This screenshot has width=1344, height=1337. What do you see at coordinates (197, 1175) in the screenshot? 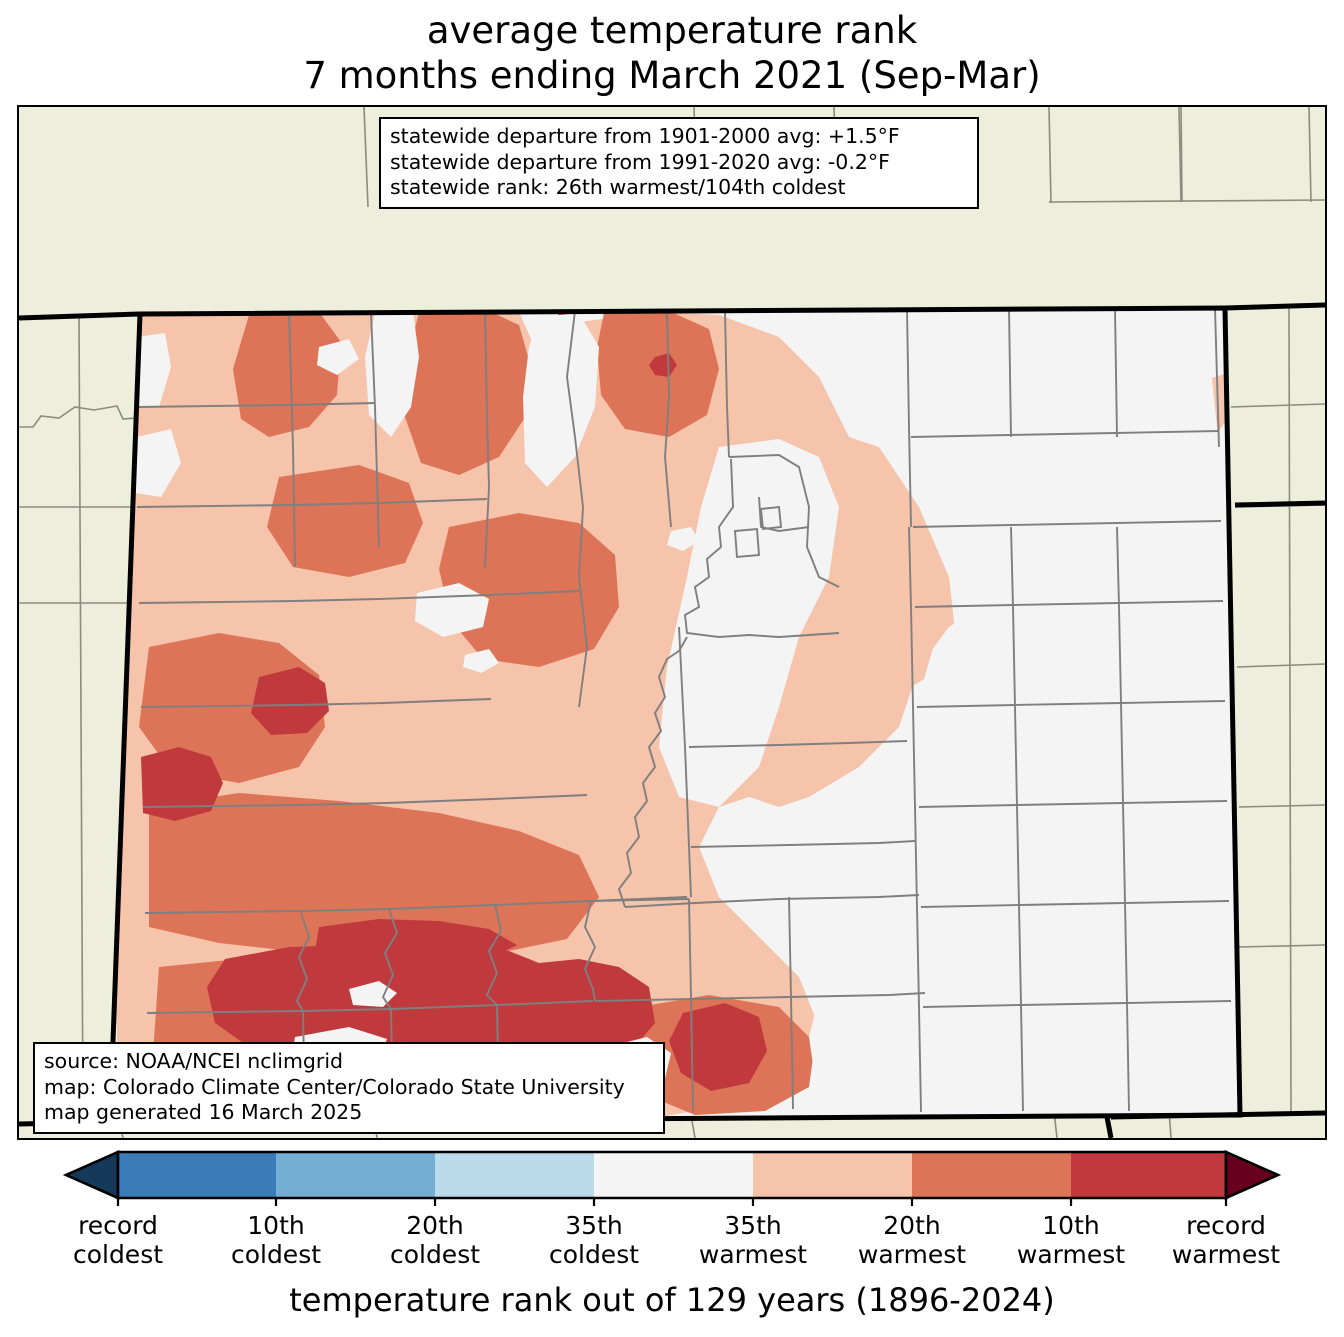
I see `colorbar-band-10th-coldest` at bounding box center [197, 1175].